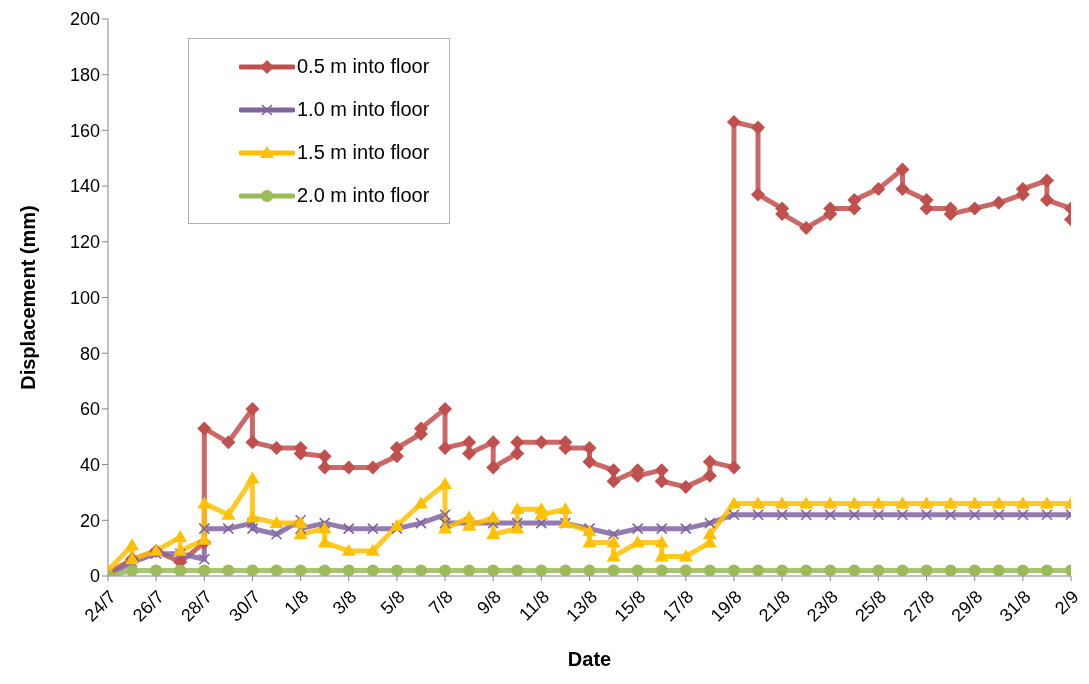  What do you see at coordinates (363, 109) in the screenshot?
I see `legend-label: 1.0 m into floor` at bounding box center [363, 109].